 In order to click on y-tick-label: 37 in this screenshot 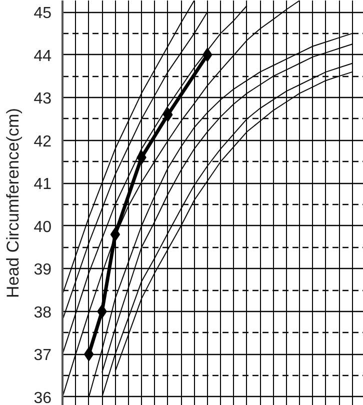, I will do `click(43, 355)`.